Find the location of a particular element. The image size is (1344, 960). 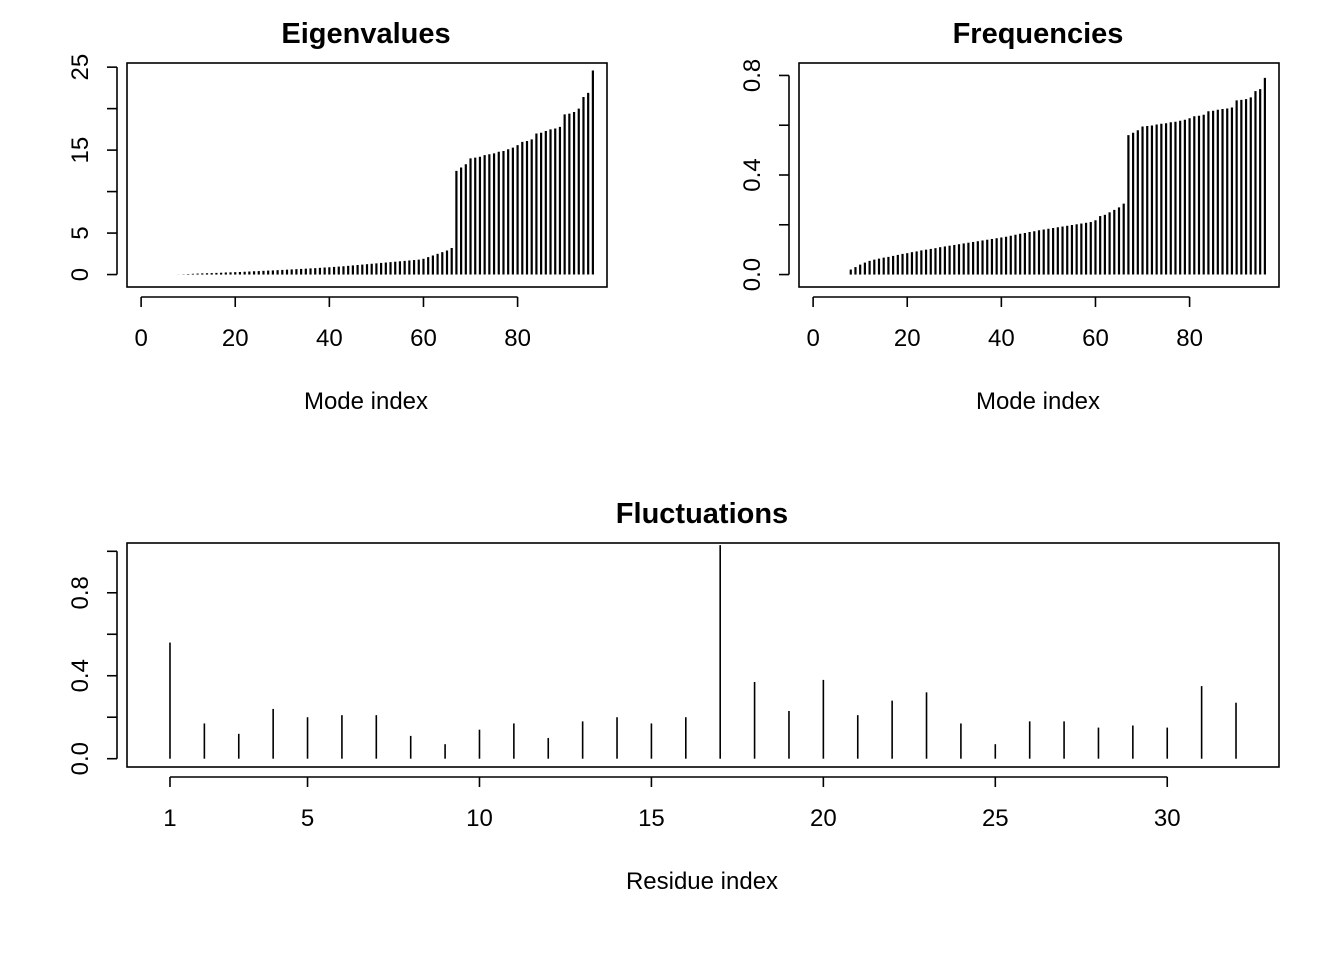

frequencies-x-tick-label: 60 is located at coordinates (1095, 338).